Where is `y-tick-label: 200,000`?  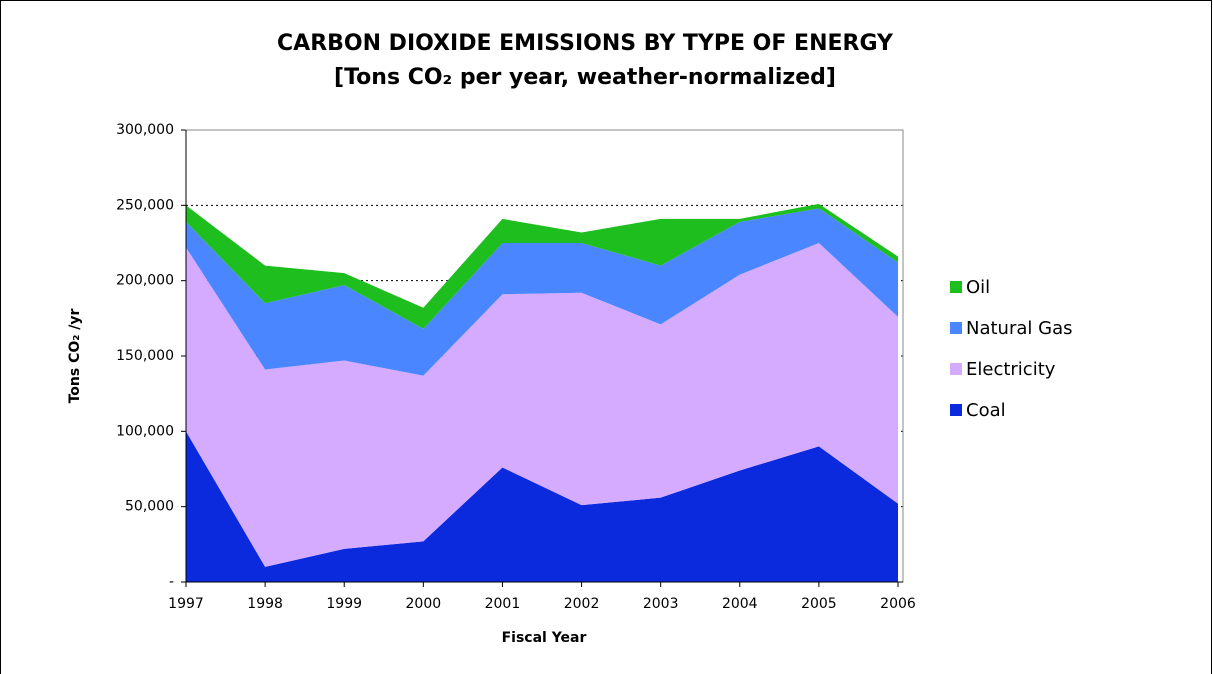 y-tick-label: 200,000 is located at coordinates (145, 281).